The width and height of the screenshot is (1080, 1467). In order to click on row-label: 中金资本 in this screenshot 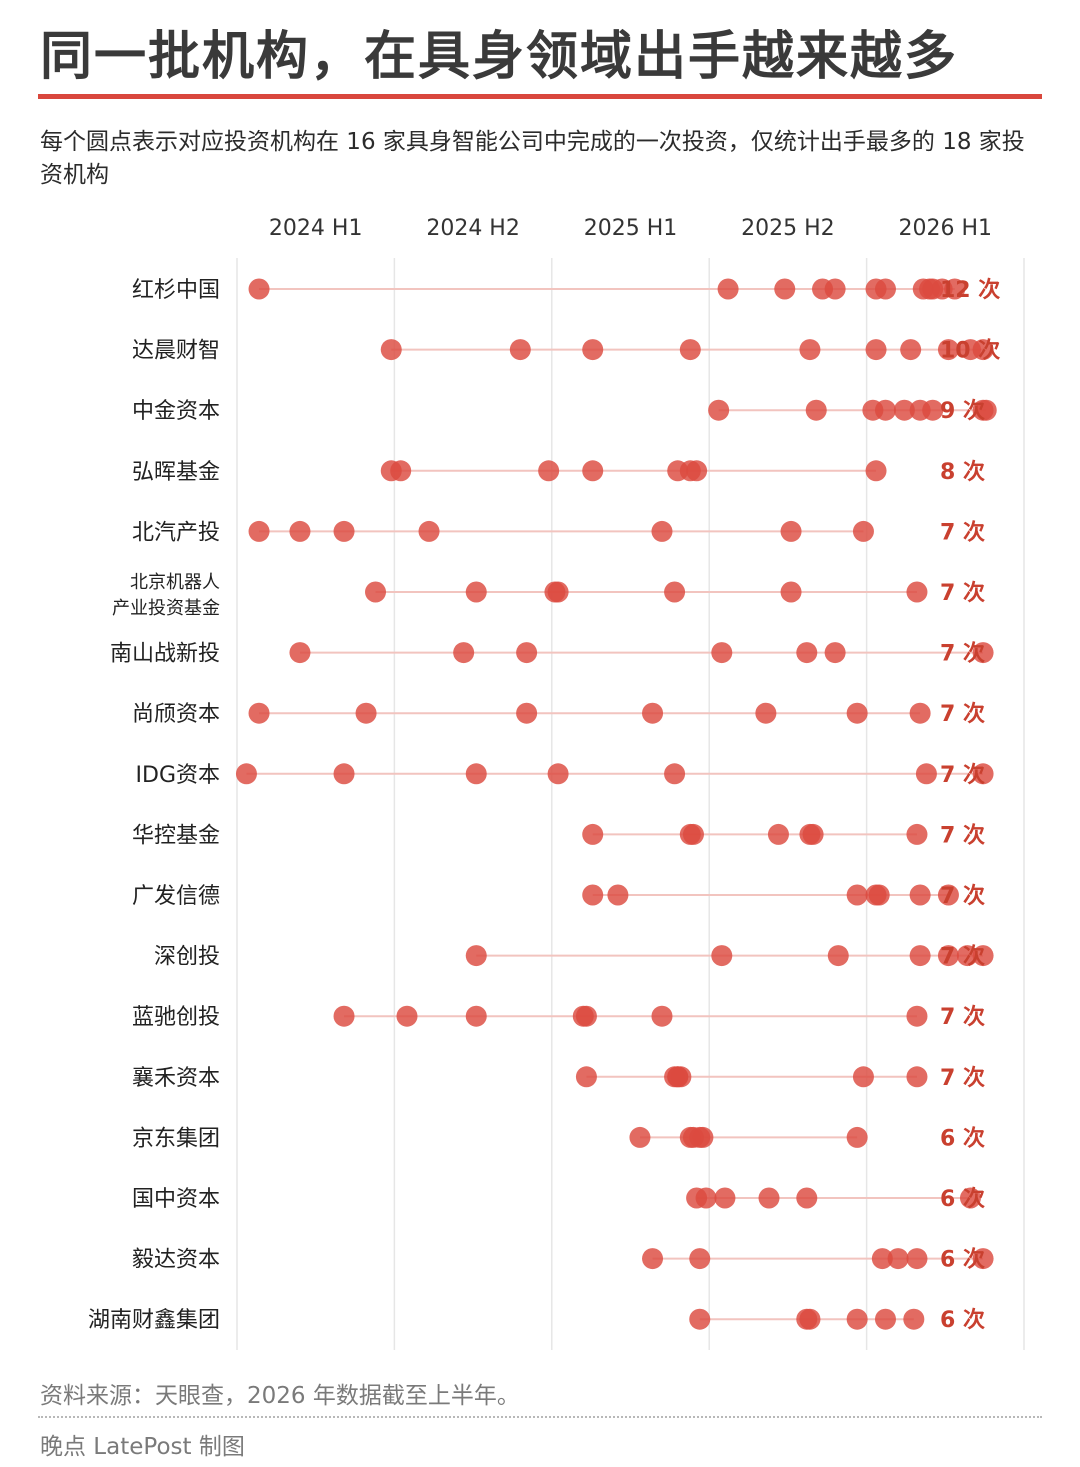, I will do `click(176, 411)`.